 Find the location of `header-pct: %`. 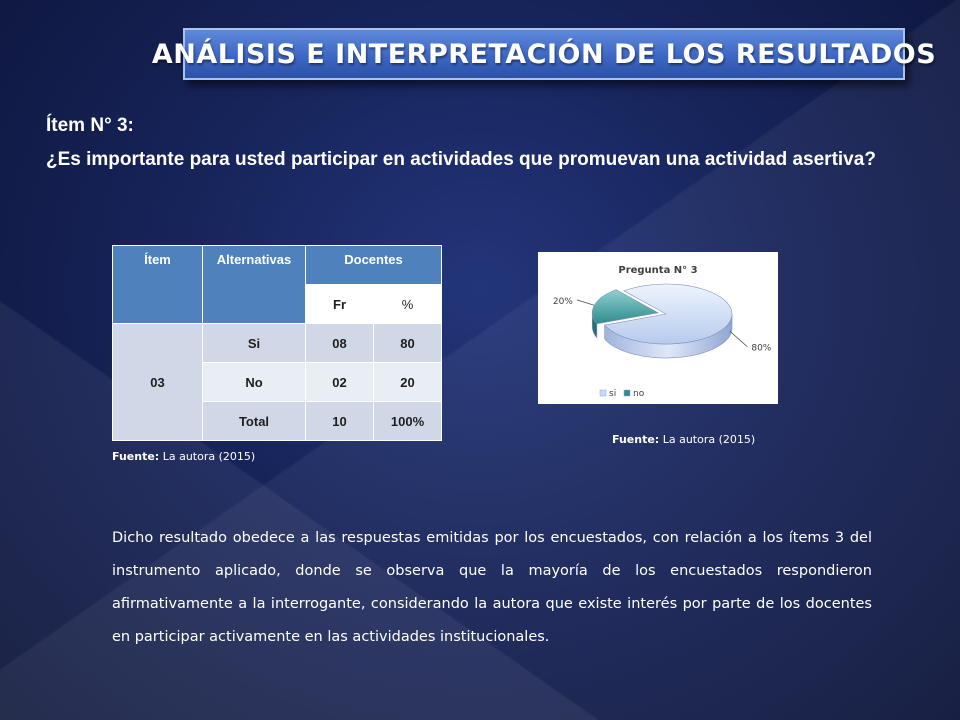

header-pct: % is located at coordinates (407, 304).